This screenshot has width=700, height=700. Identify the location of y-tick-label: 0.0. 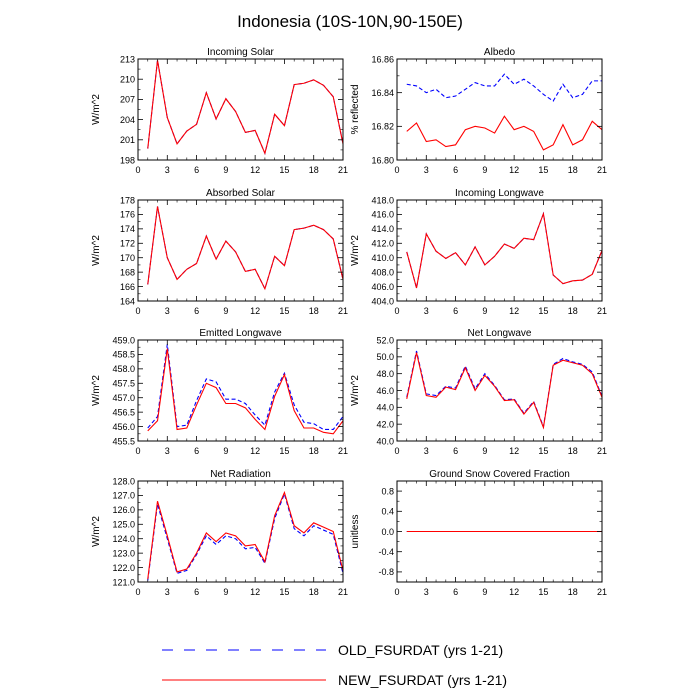
(387, 532).